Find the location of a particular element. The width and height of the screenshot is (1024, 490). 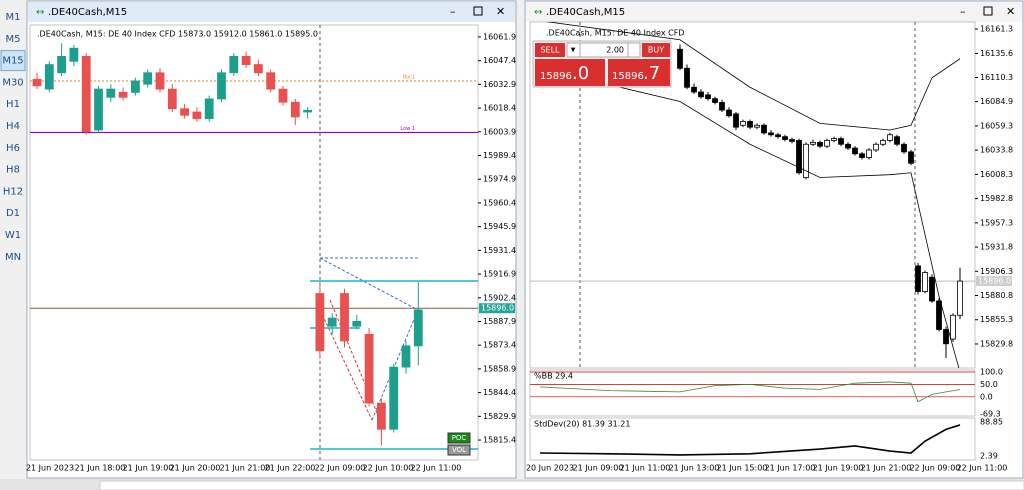

x-tick-label: 21 Jun 13:00 is located at coordinates (694, 468).